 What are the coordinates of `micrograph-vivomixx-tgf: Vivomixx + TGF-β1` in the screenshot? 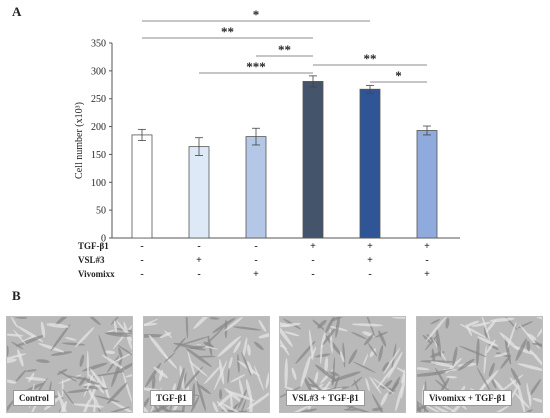 It's located at (479, 364).